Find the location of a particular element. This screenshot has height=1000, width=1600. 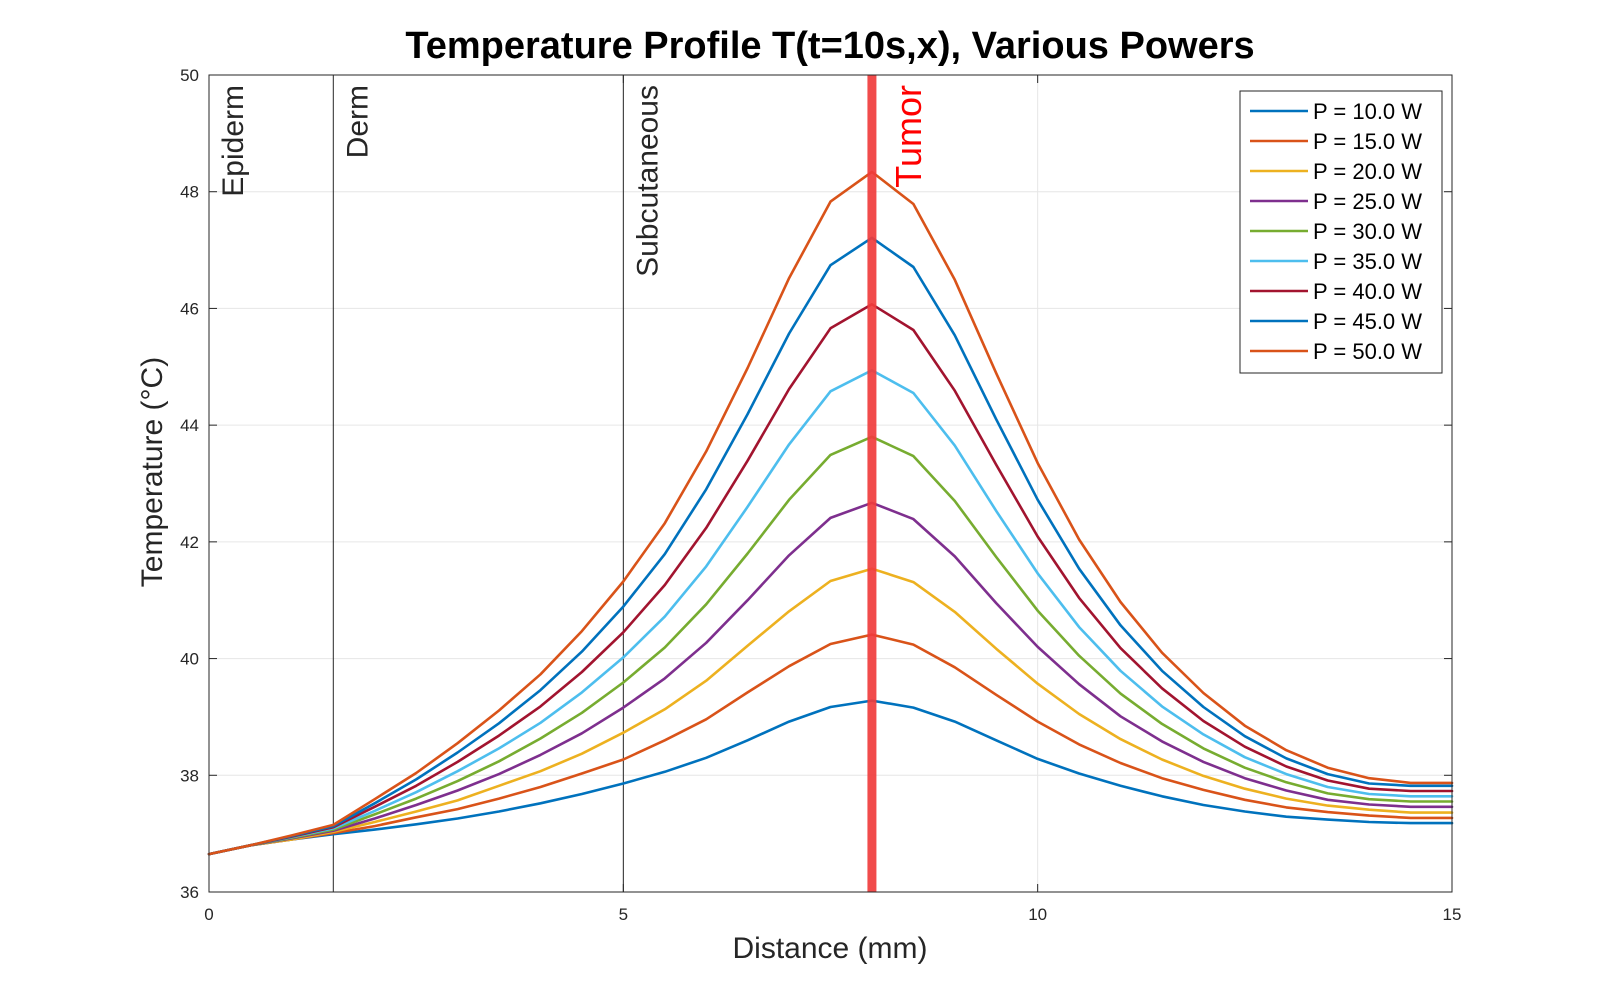

legend-entry-label: P = 35.0 W is located at coordinates (1367, 261).